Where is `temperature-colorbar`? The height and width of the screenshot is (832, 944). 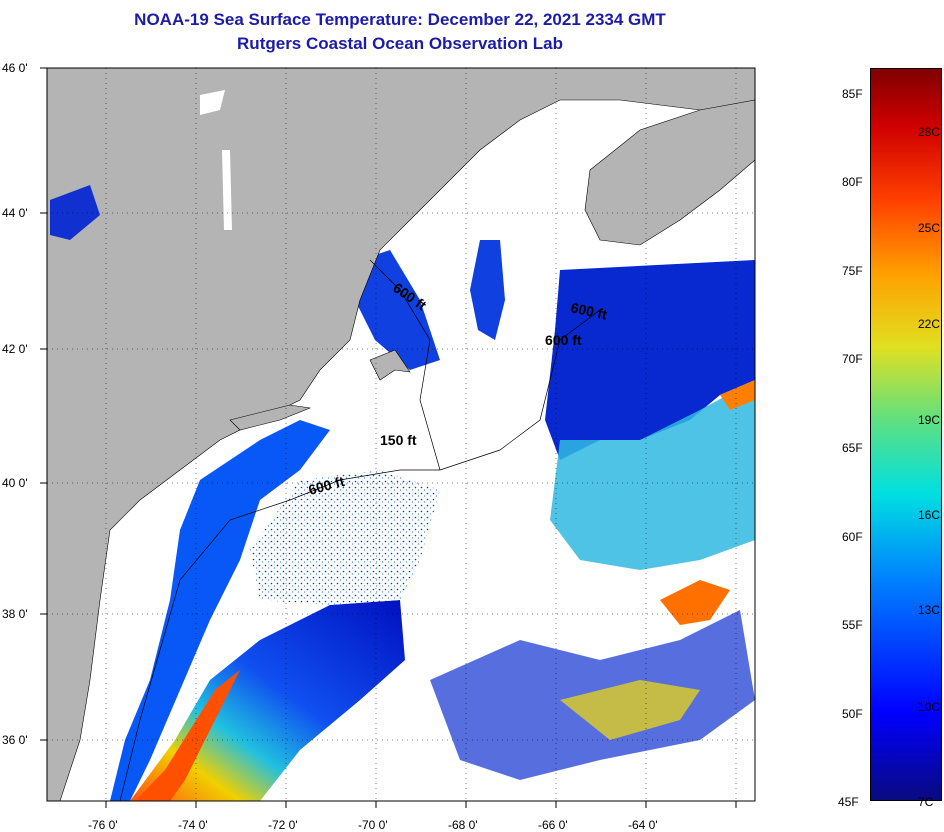
temperature-colorbar is located at coordinates (906, 434).